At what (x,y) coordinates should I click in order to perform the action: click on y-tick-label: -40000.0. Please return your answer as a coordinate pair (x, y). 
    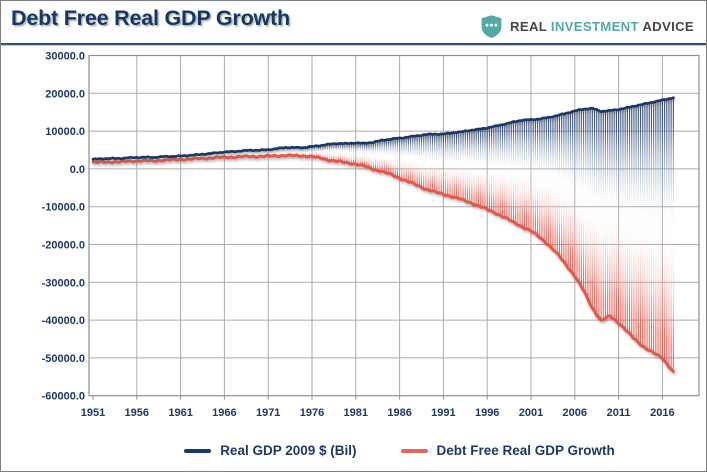
    Looking at the image, I should click on (63, 321).